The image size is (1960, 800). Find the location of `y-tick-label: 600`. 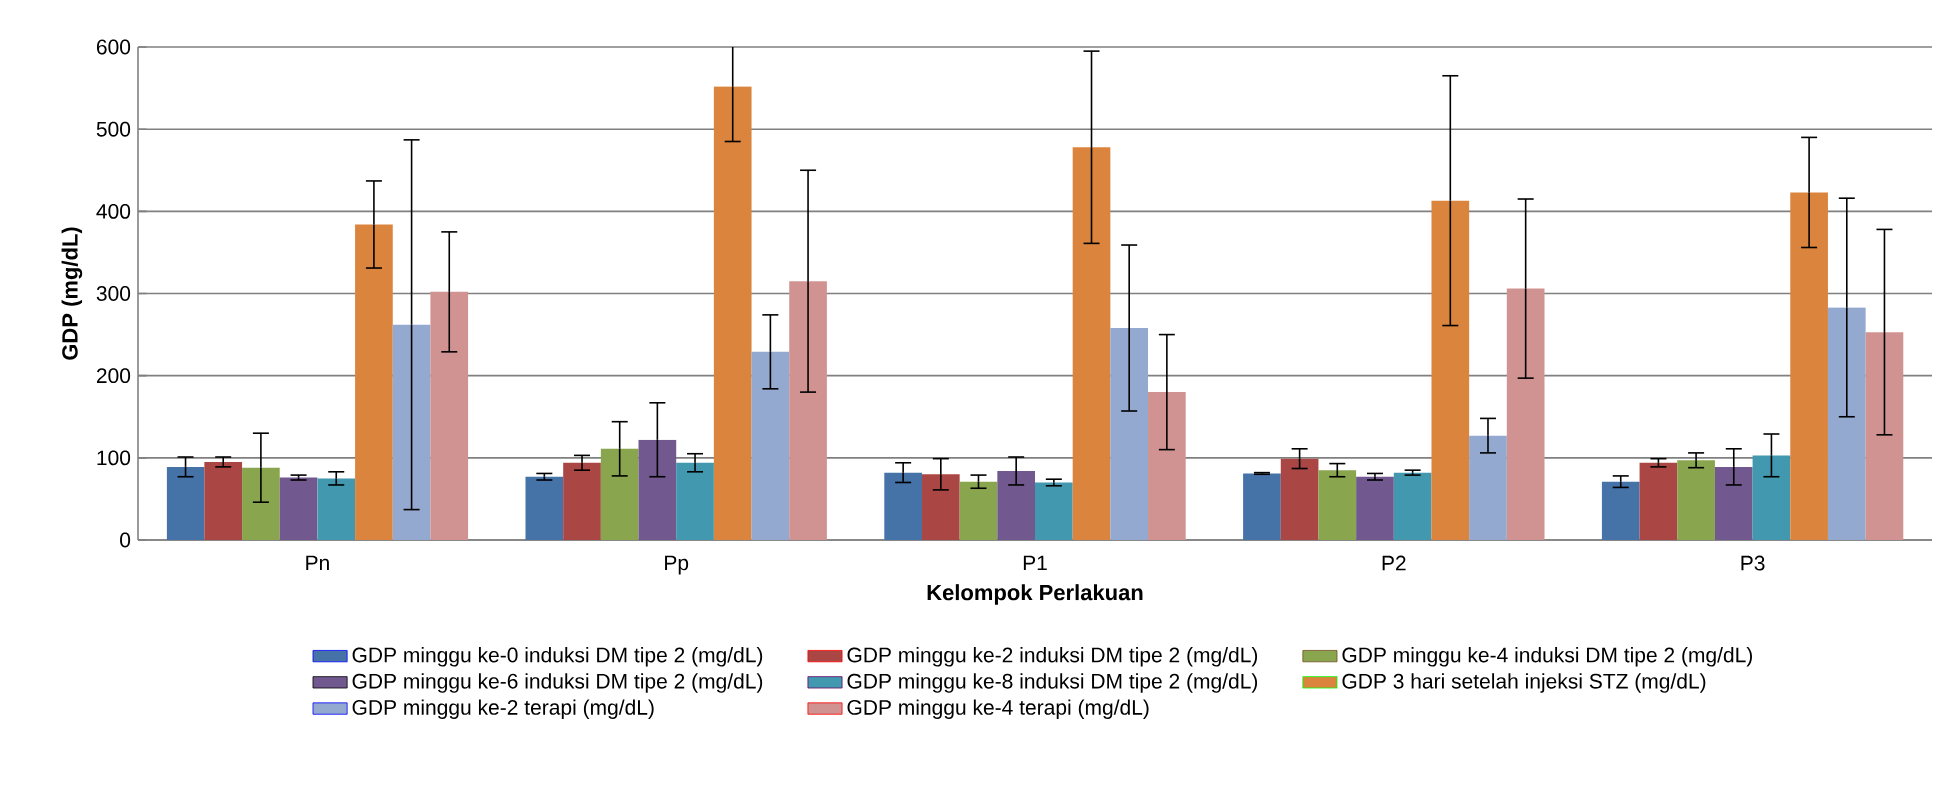

y-tick-label: 600 is located at coordinates (113, 47).